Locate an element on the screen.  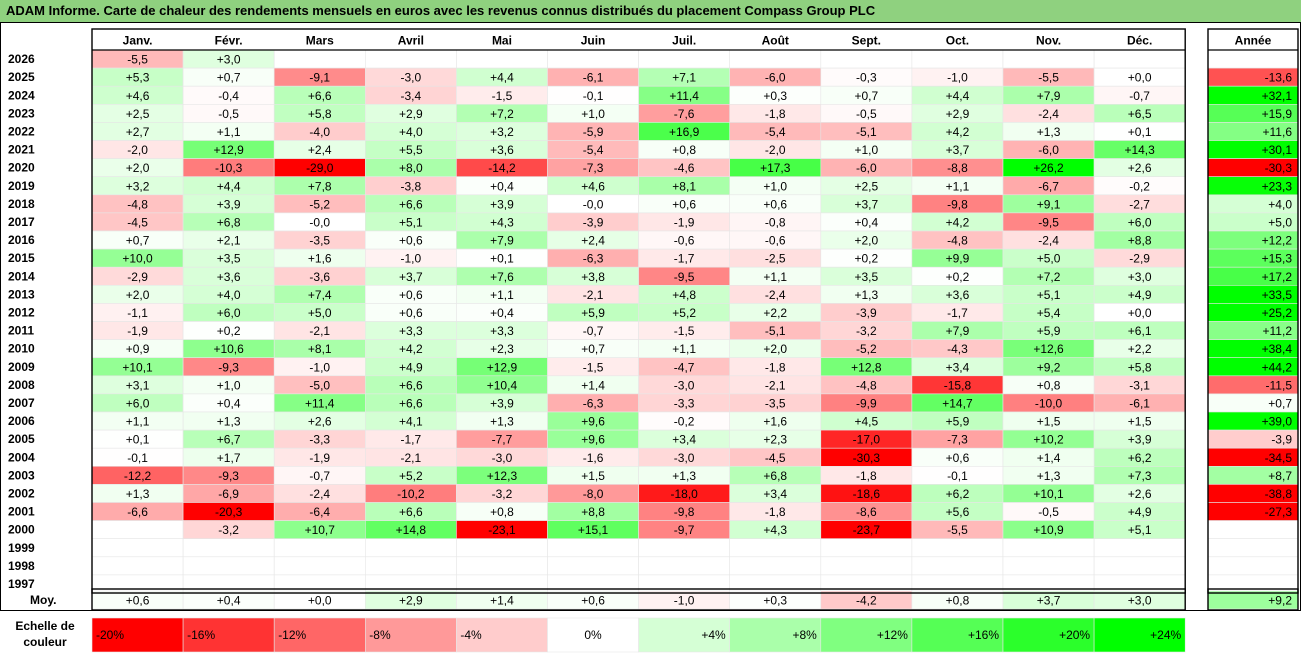
cell-value: -1,5 is located at coordinates (684, 331).